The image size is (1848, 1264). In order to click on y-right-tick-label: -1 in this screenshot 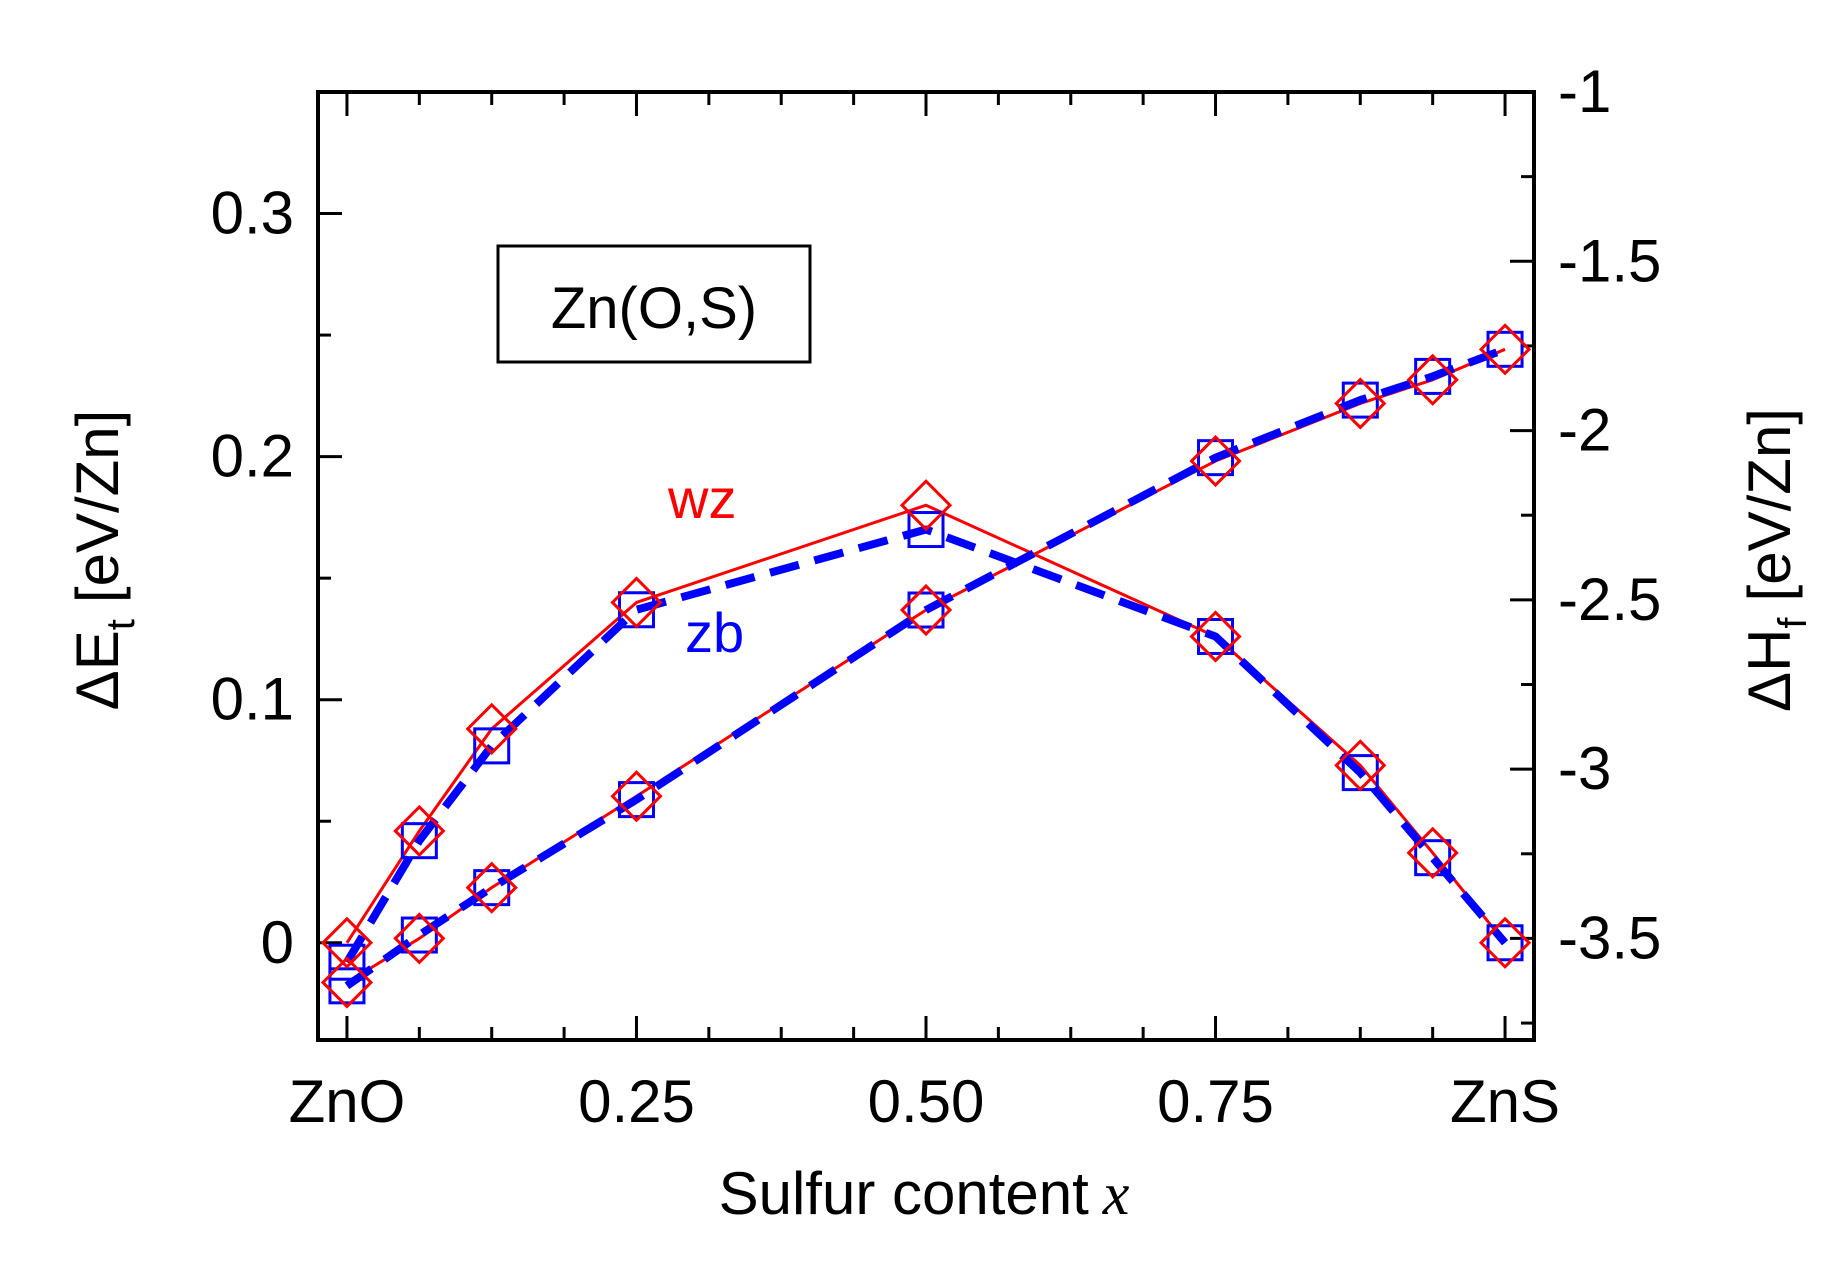, I will do `click(1584, 91)`.